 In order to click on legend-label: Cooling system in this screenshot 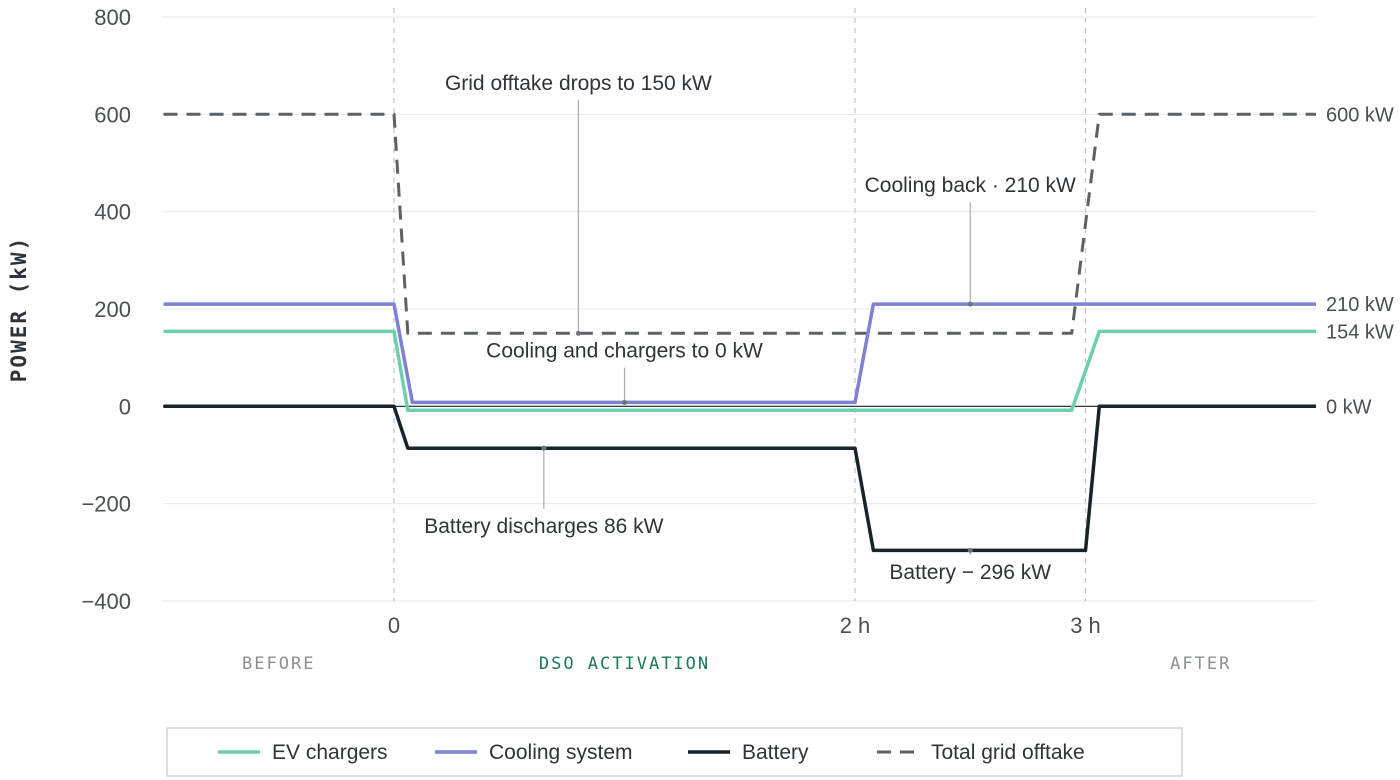, I will do `click(561, 752)`.